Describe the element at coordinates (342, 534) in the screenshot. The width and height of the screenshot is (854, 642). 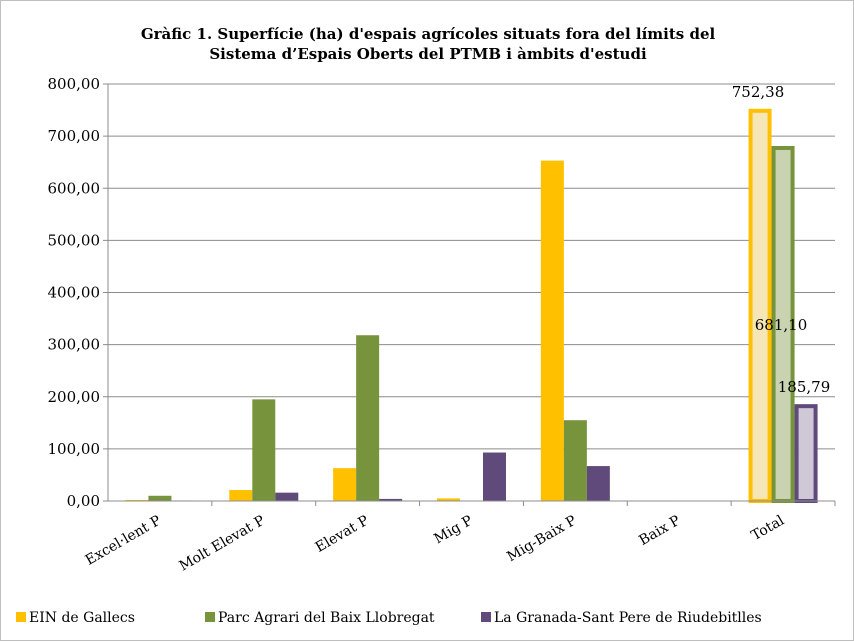
I see `x-tick-label: Elevat P` at that location.